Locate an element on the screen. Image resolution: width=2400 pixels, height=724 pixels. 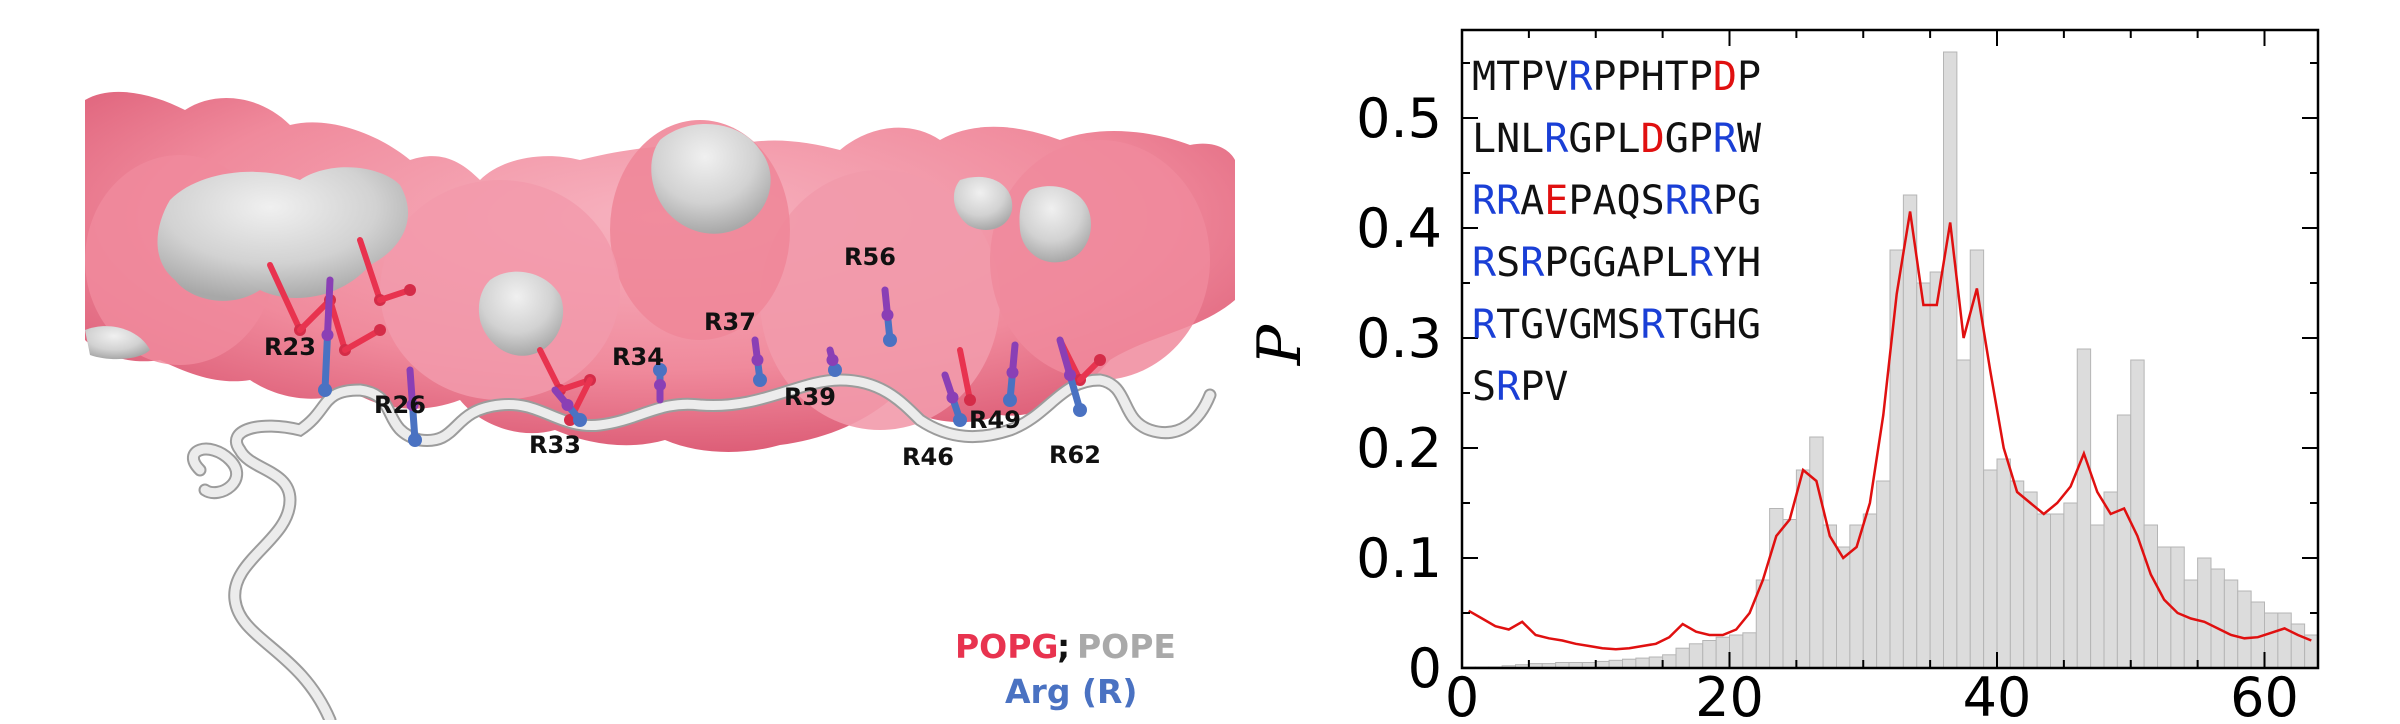
residue-label-r56: R56 is located at coordinates (870, 257).